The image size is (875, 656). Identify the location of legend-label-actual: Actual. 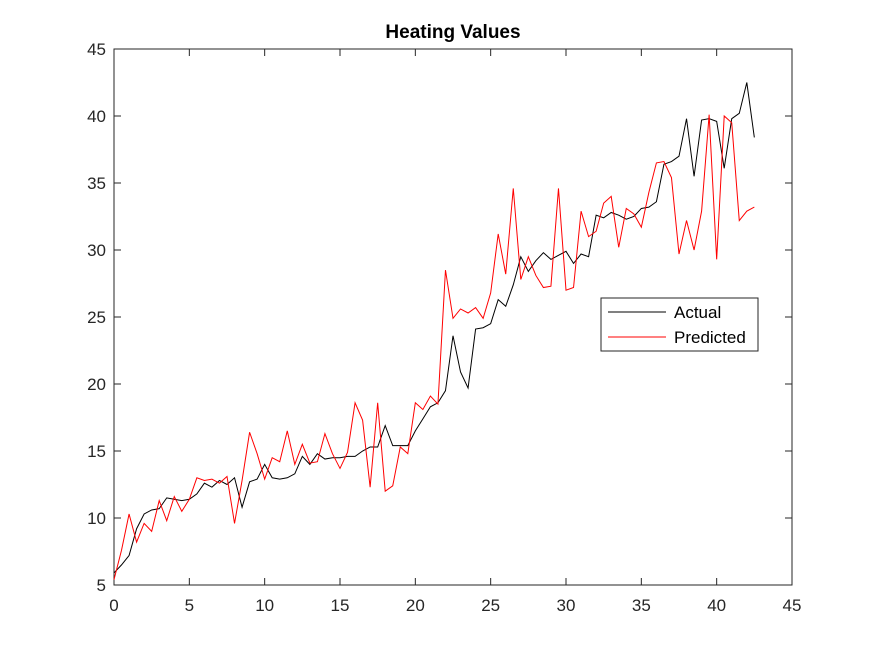
(697, 312).